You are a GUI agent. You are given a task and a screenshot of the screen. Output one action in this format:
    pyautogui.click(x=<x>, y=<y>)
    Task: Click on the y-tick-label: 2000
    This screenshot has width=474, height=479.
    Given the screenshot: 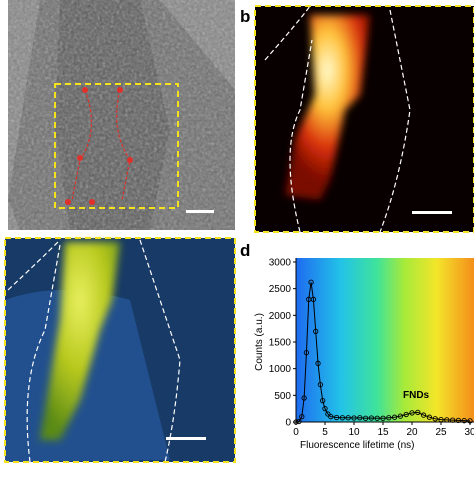 What is the action you would take?
    pyautogui.click(x=280, y=316)
    